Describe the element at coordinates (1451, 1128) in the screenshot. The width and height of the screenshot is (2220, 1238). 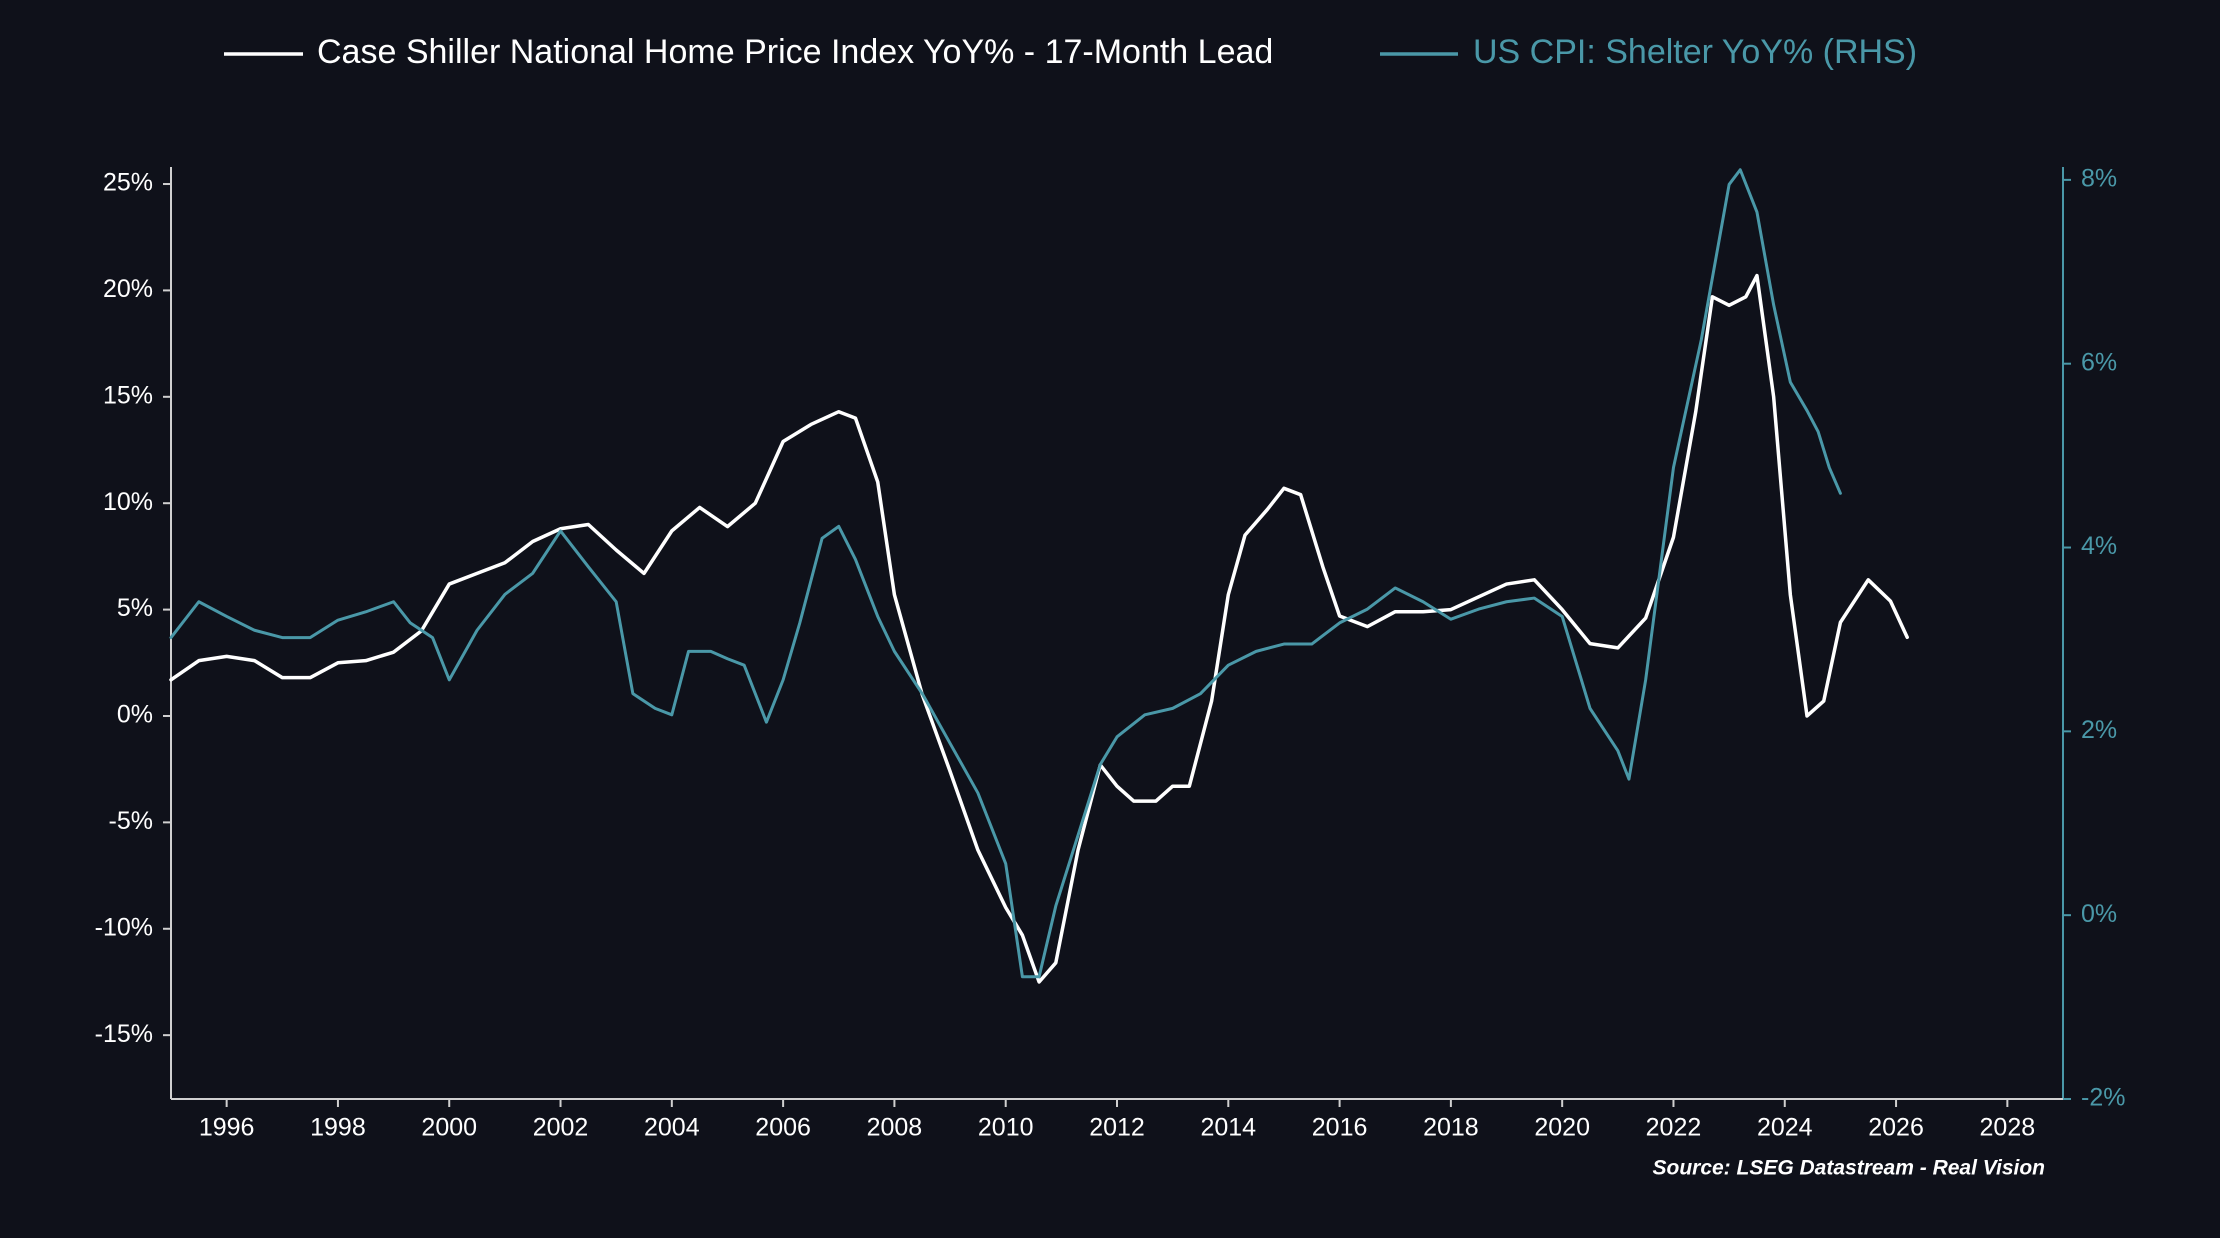
I see `x-tick-label: 2018` at that location.